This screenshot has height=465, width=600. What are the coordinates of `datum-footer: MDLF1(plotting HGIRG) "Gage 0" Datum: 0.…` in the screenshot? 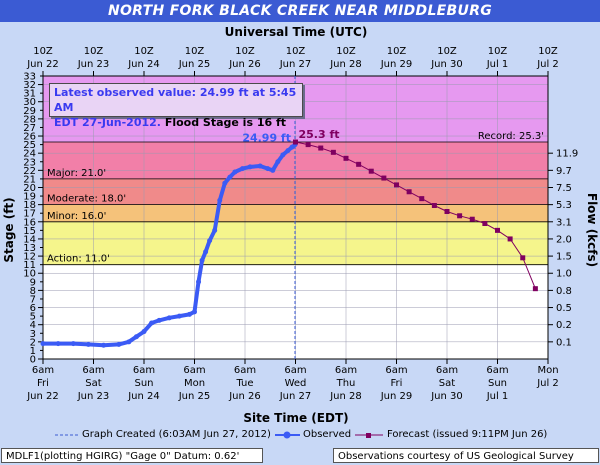 It's located at (132, 455).